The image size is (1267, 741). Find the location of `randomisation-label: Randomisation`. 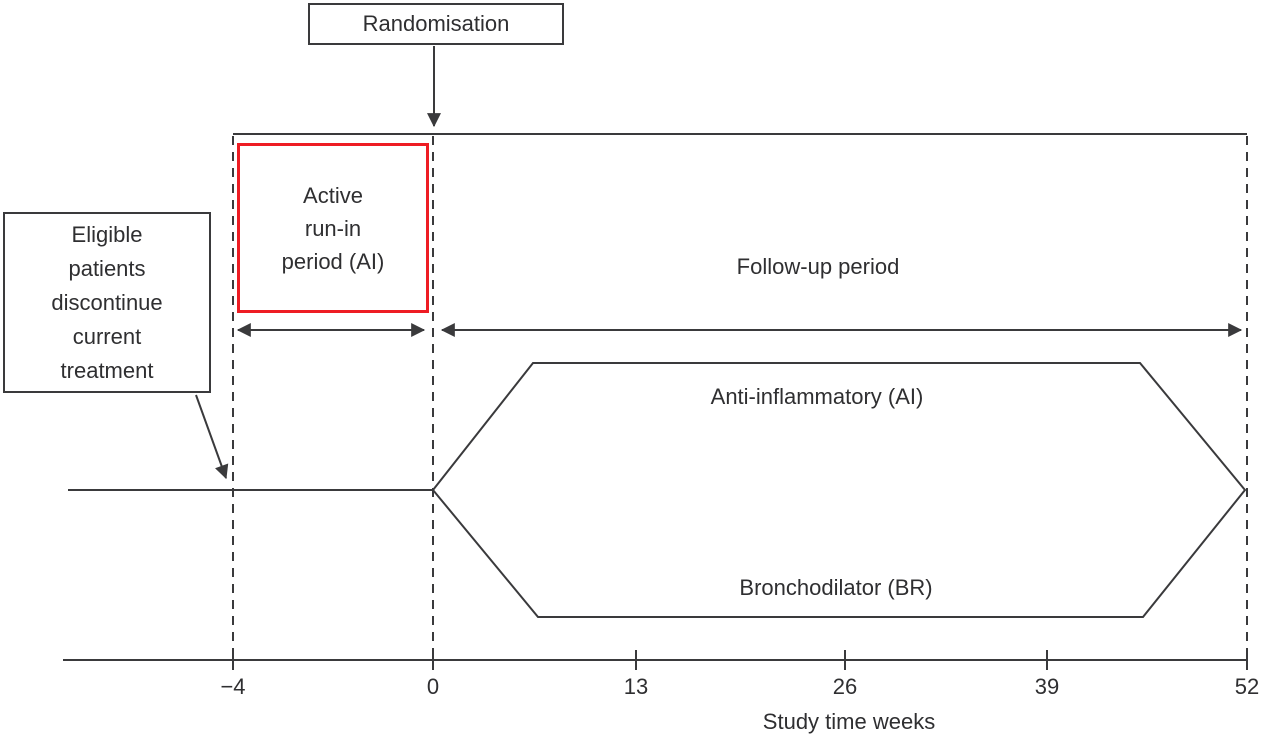

randomisation-label: Randomisation is located at coordinates (436, 23).